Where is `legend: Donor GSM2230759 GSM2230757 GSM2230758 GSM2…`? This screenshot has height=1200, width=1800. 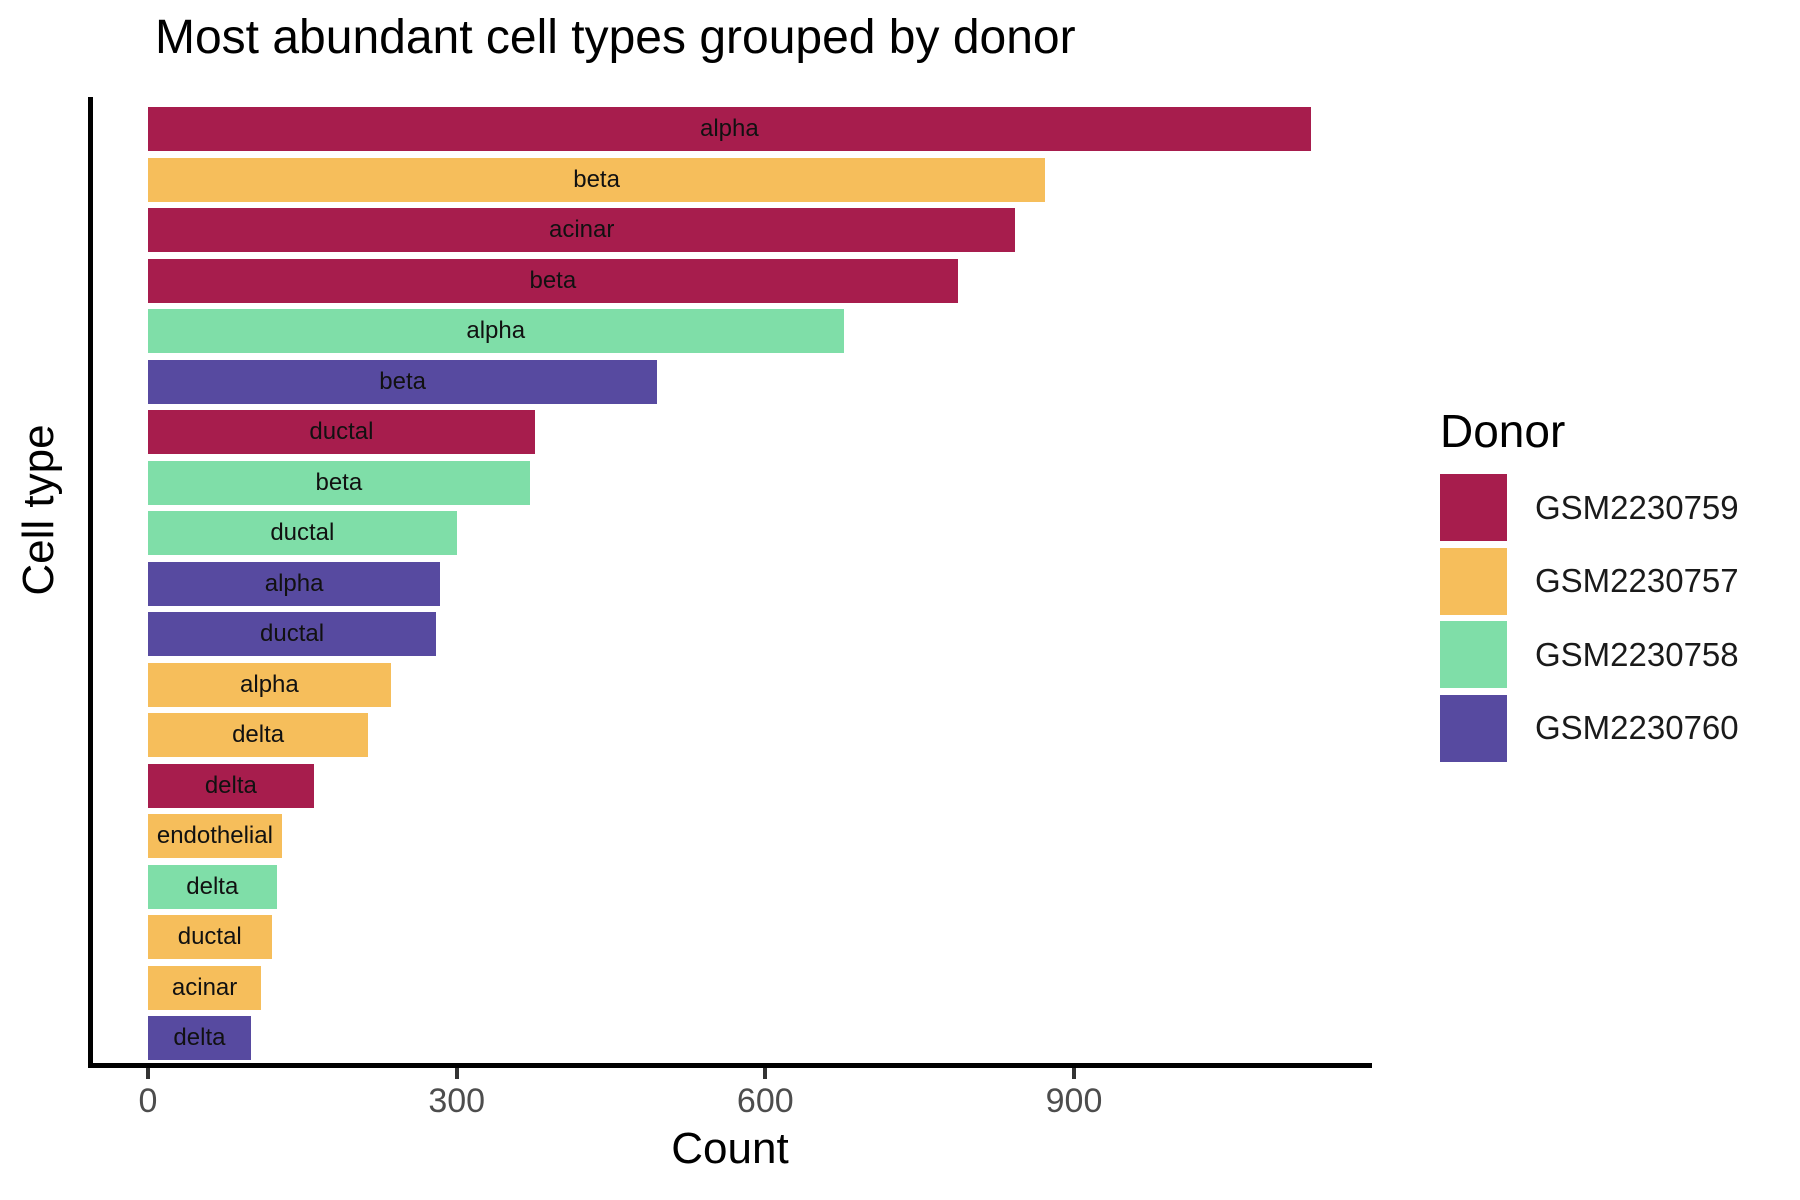
legend: Donor GSM2230759 GSM2230757 GSM2230758 GSM2… is located at coordinates (1589, 583).